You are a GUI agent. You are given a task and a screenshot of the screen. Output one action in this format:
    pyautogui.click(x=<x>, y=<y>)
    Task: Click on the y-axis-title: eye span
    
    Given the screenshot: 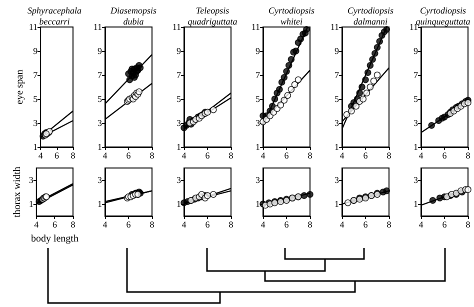 What is the action you would take?
    pyautogui.click(x=20, y=87)
    